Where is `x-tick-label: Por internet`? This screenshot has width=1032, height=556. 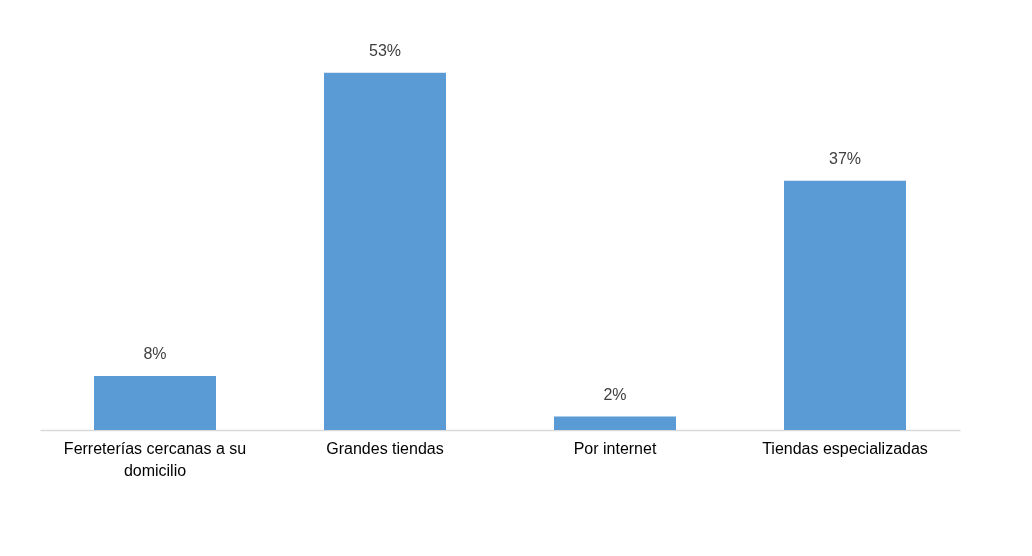 x-tick-label: Por internet is located at coordinates (615, 448).